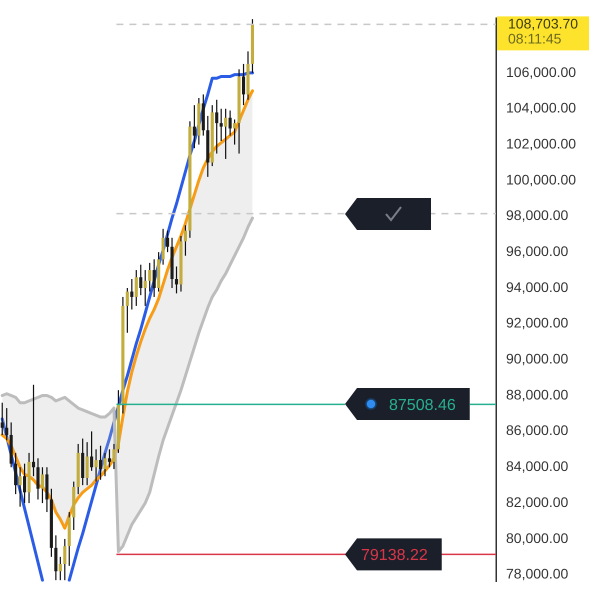 This screenshot has width=600, height=600. Describe the element at coordinates (394, 555) in the screenshot. I see `ref-line-label: 79138.22` at that location.